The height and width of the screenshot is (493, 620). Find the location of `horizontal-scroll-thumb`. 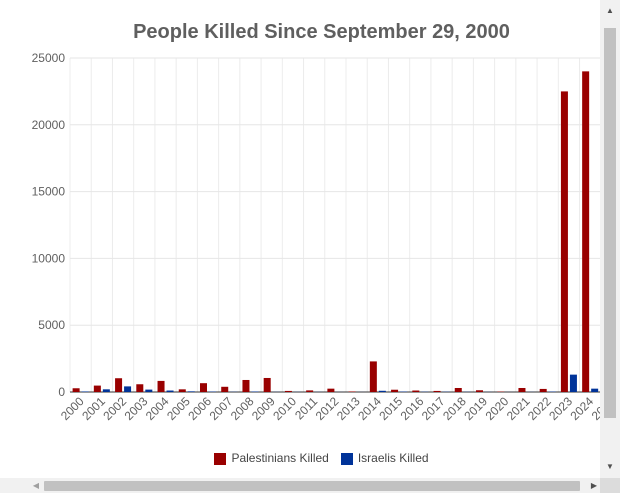

horizontal-scroll-thumb is located at coordinates (312, 486).